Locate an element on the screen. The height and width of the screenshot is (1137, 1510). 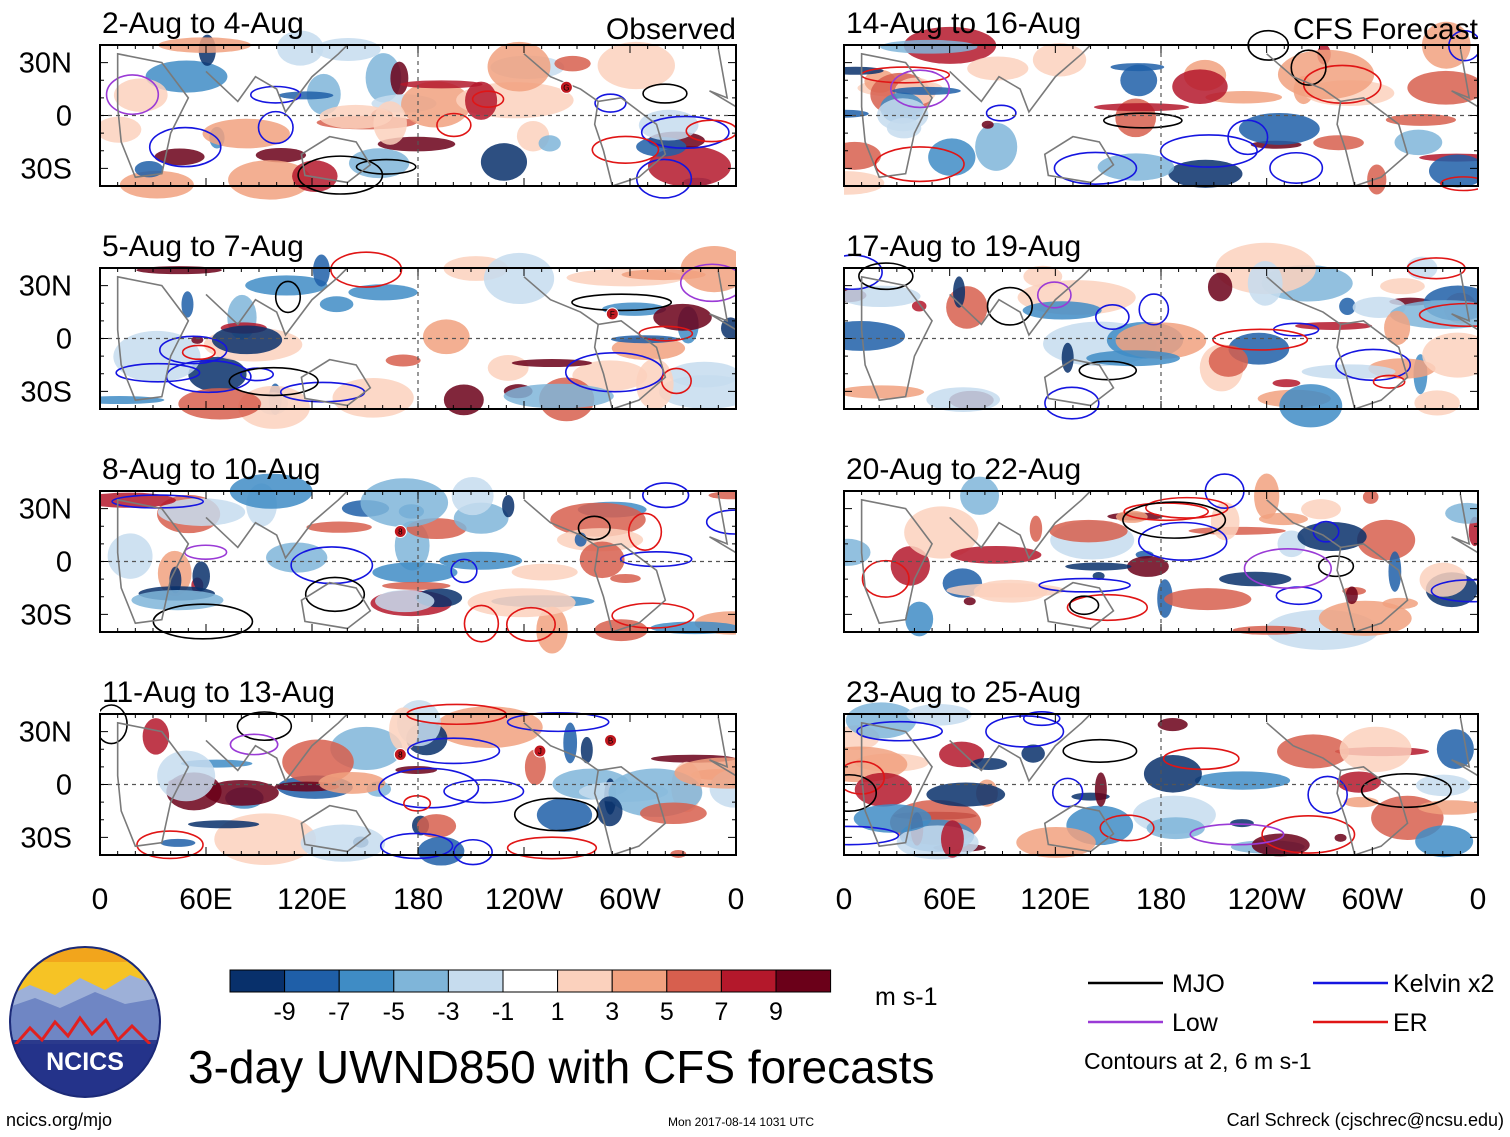
colorbar-tick-label: -1 is located at coordinates (503, 1012).